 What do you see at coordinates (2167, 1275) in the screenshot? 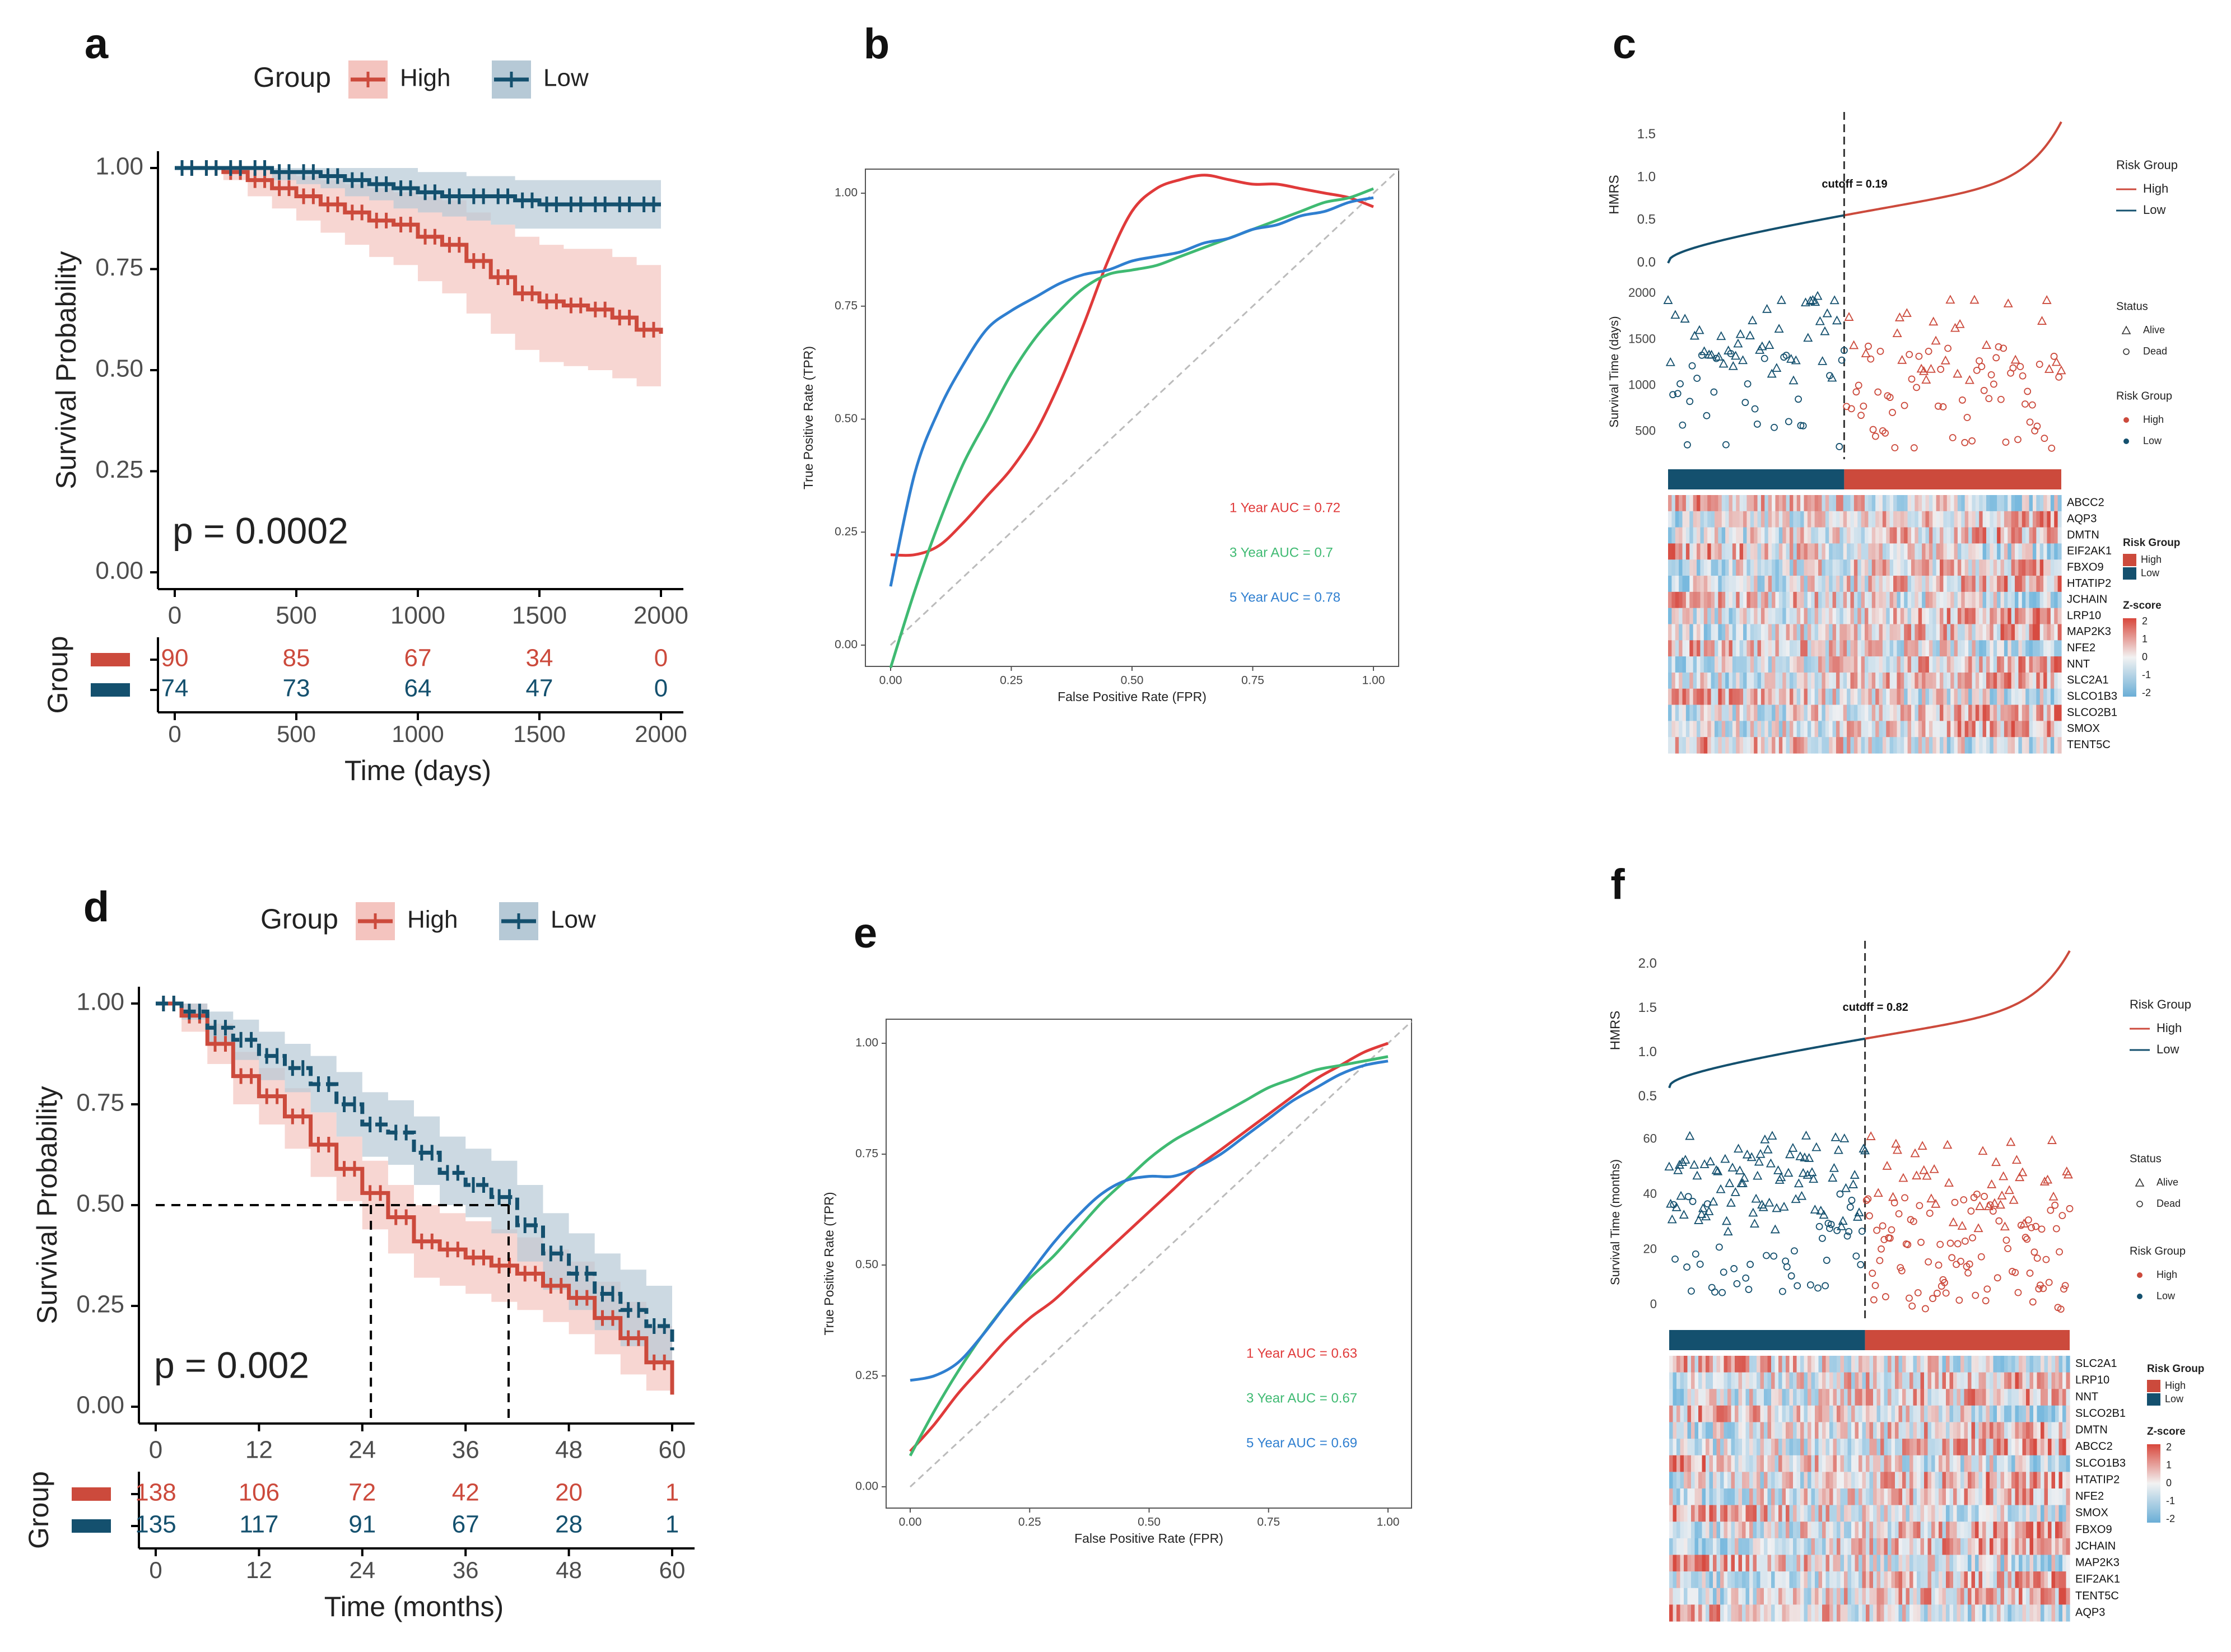
I see `legend-risk-points-label: High` at bounding box center [2167, 1275].